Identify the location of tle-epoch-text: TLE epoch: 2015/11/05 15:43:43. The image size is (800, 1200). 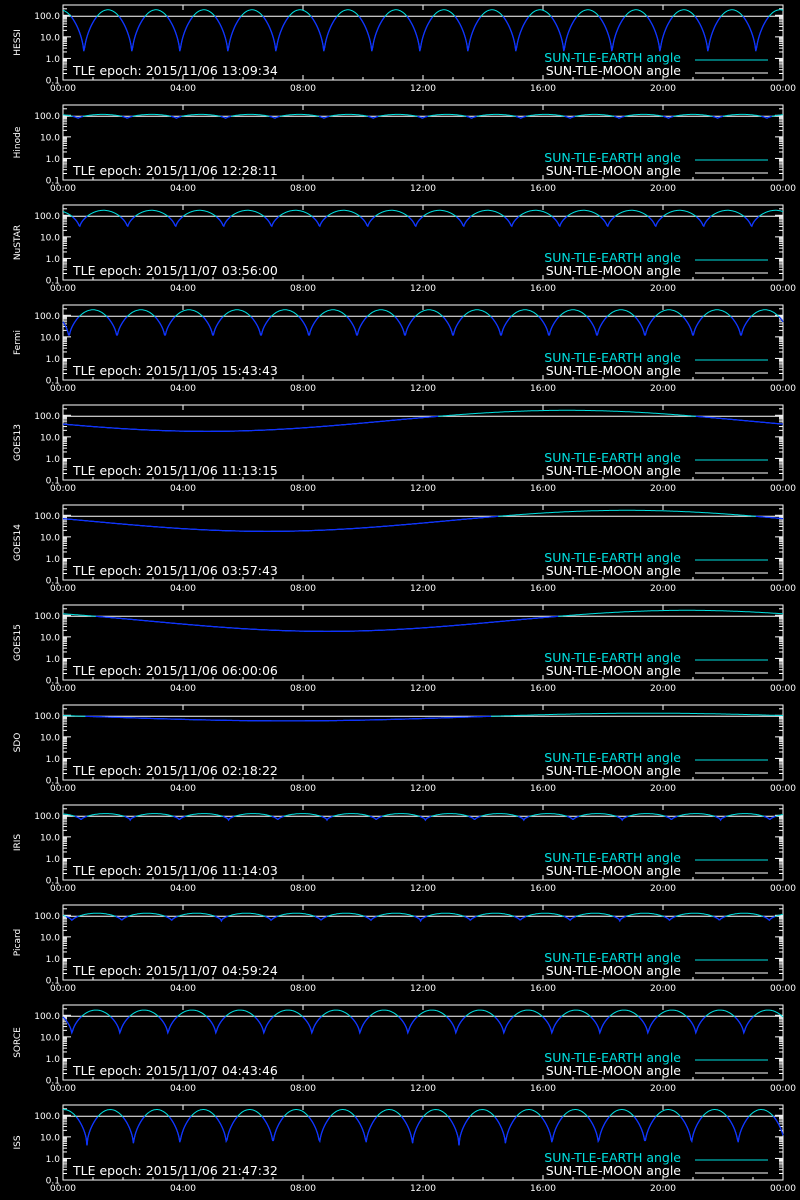
(175, 370).